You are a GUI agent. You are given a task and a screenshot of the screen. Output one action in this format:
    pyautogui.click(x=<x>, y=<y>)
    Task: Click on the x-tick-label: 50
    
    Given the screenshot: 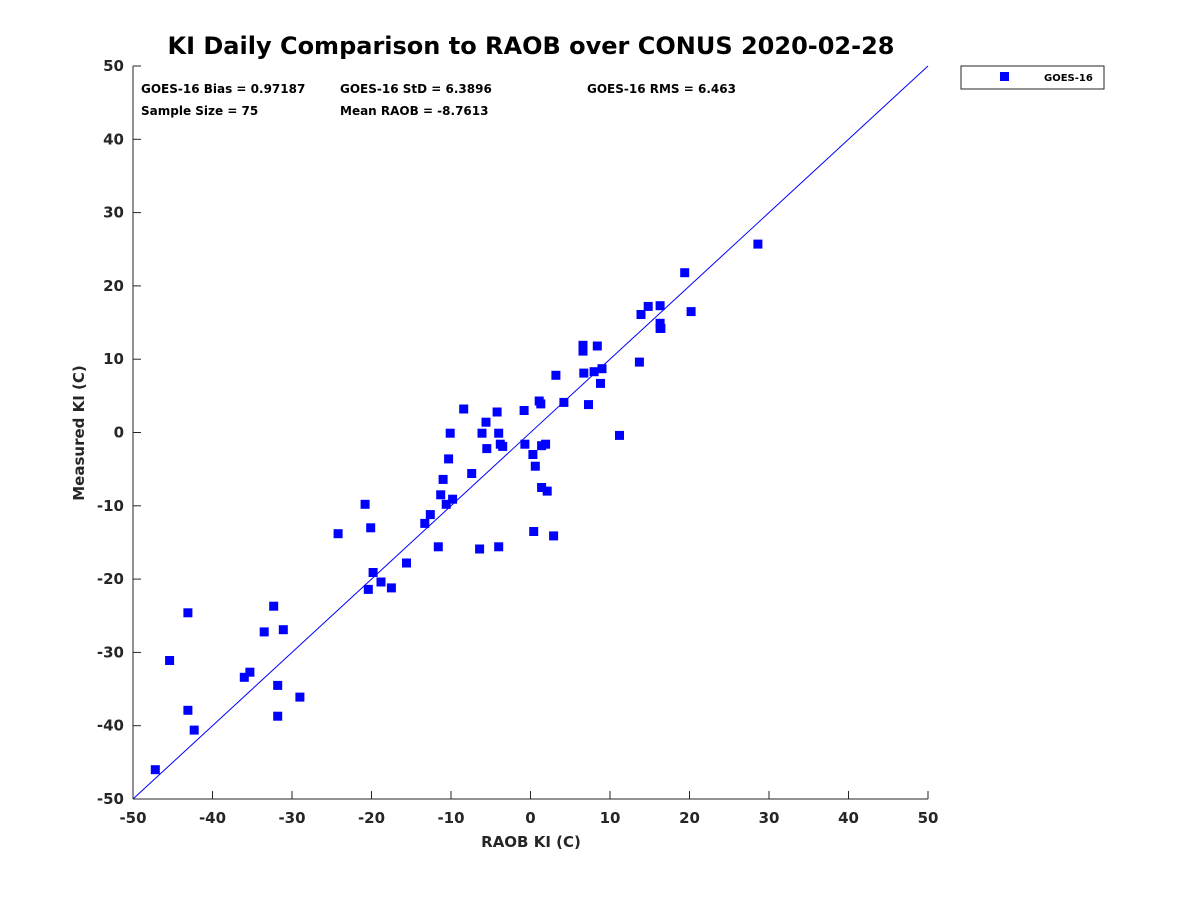 What is the action you would take?
    pyautogui.click(x=928, y=818)
    